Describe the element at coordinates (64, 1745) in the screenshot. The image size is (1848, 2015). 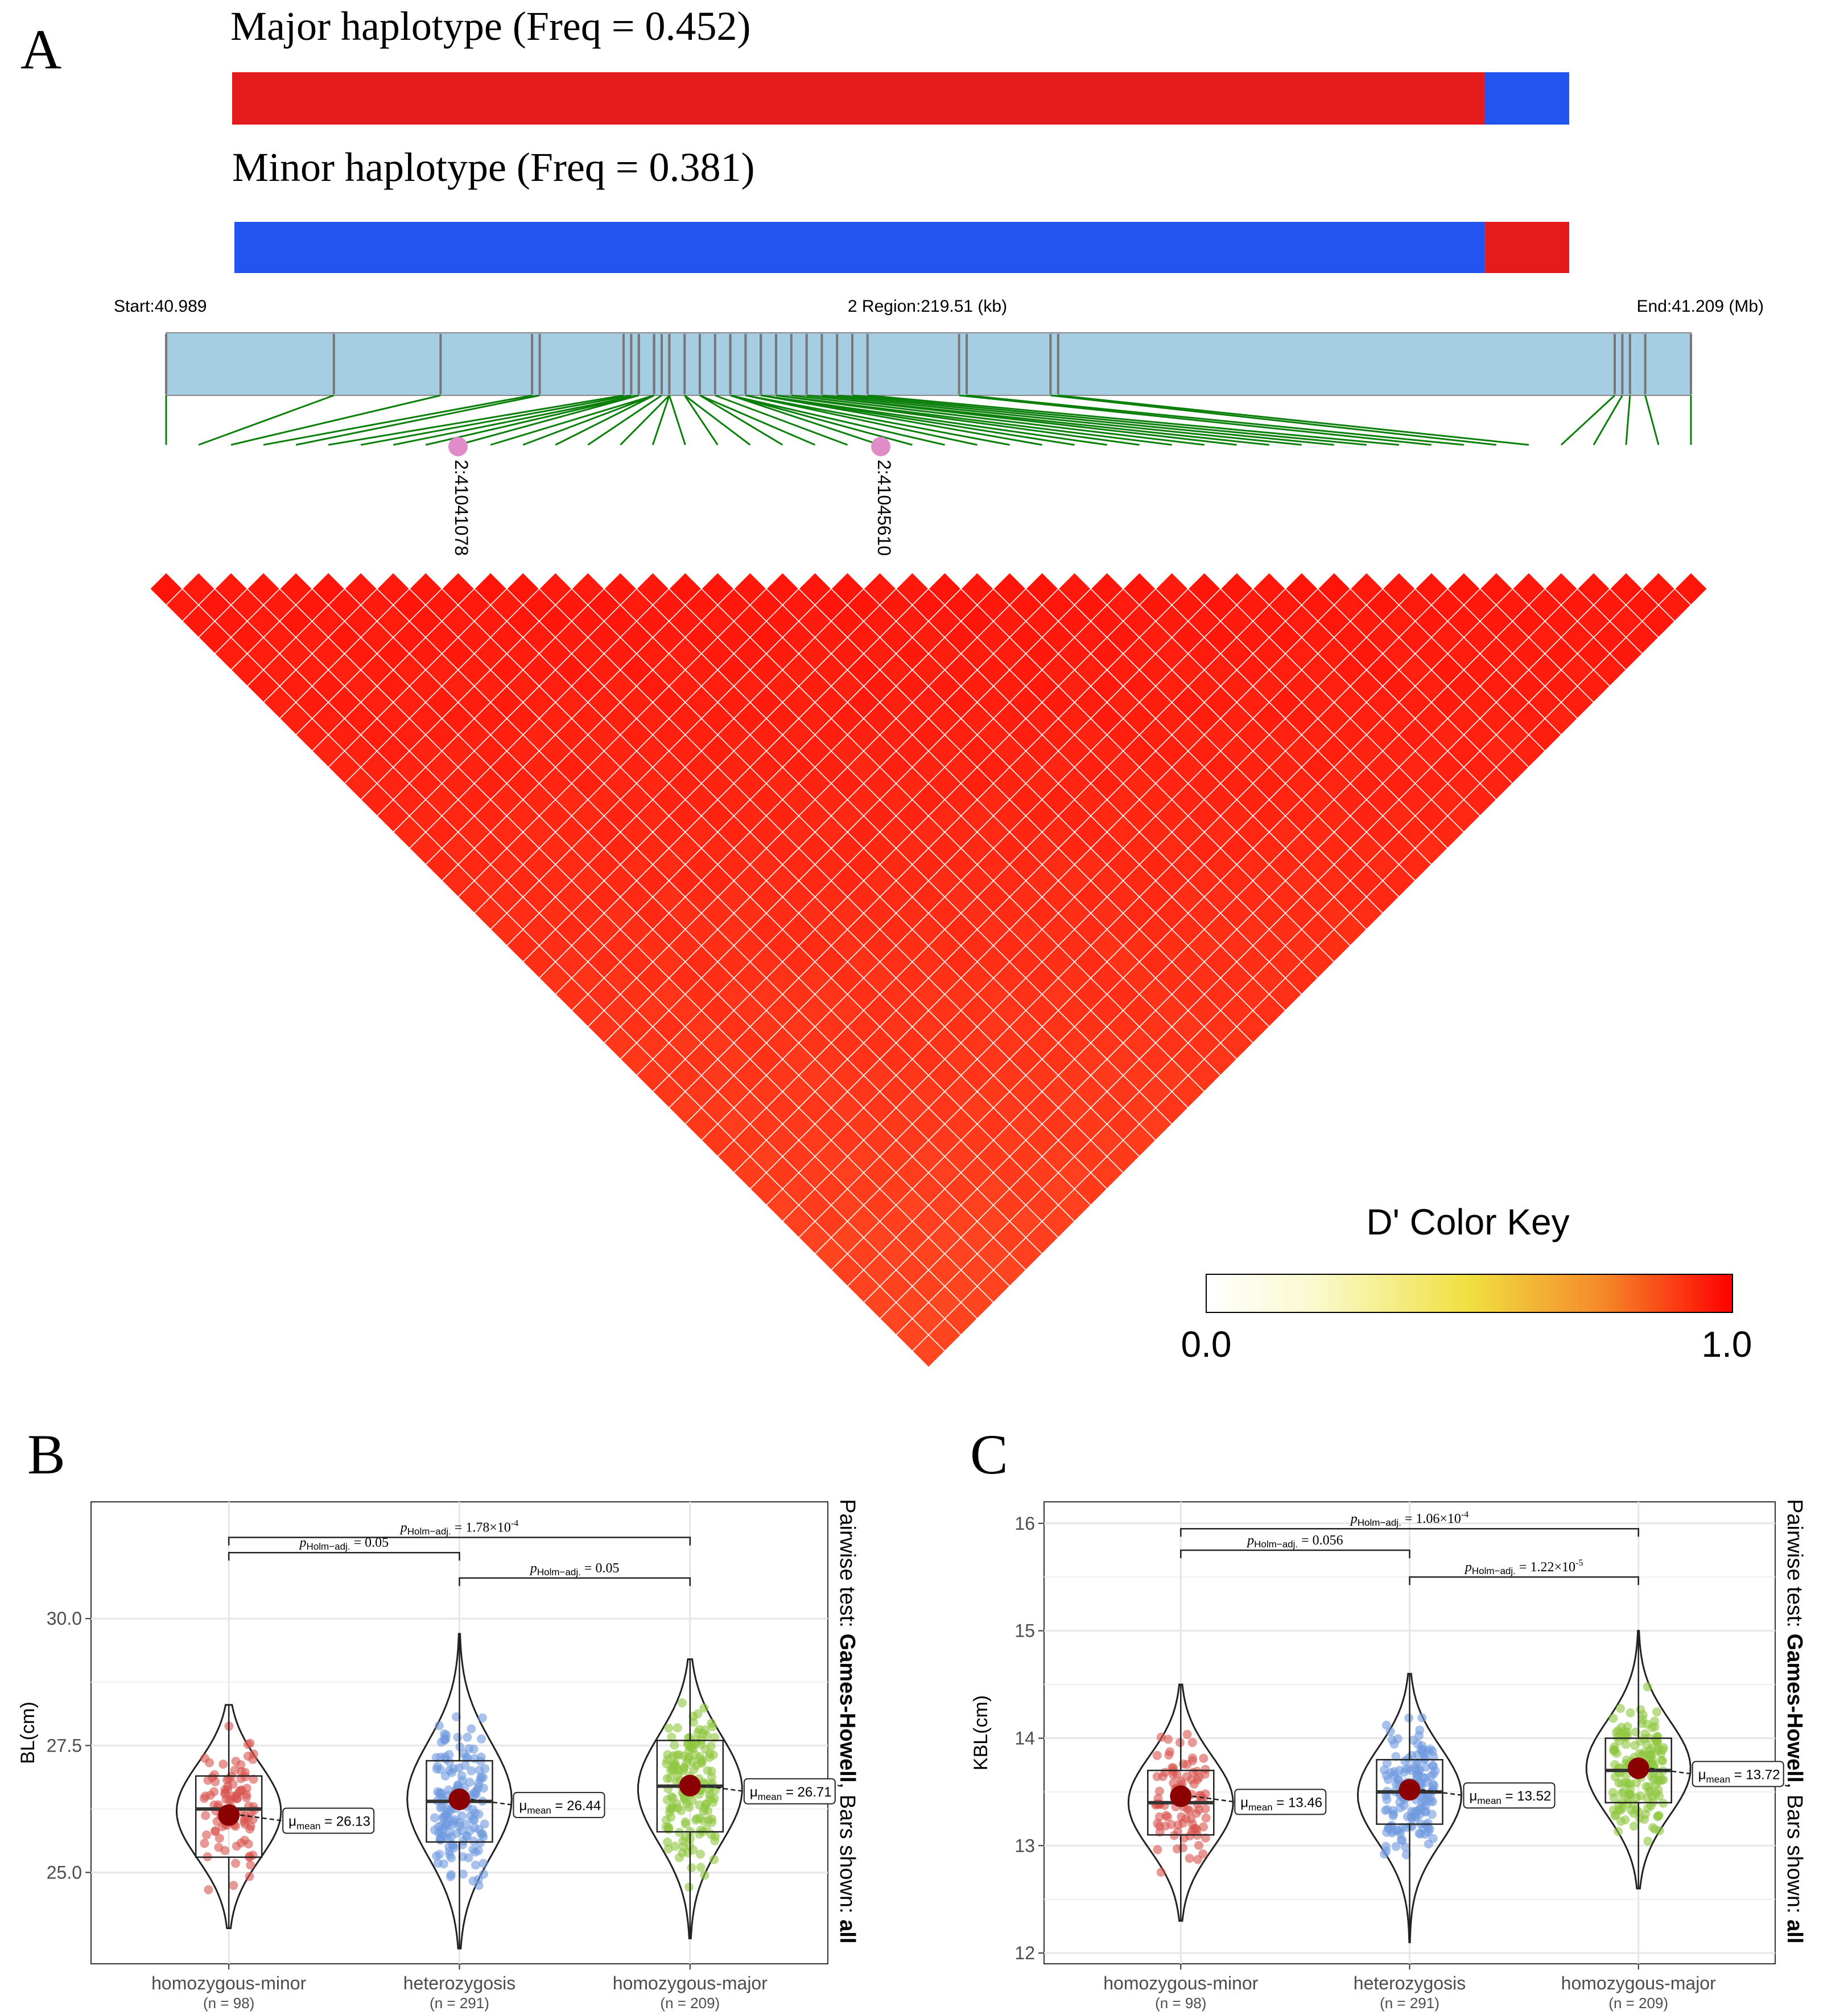
I see `y-tick-label: 27.5` at that location.